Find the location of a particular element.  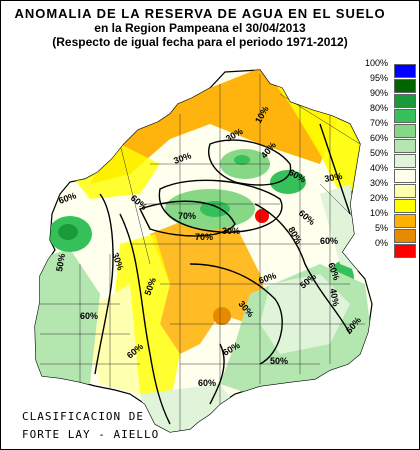

legend-label: 40% is located at coordinates (378, 168).